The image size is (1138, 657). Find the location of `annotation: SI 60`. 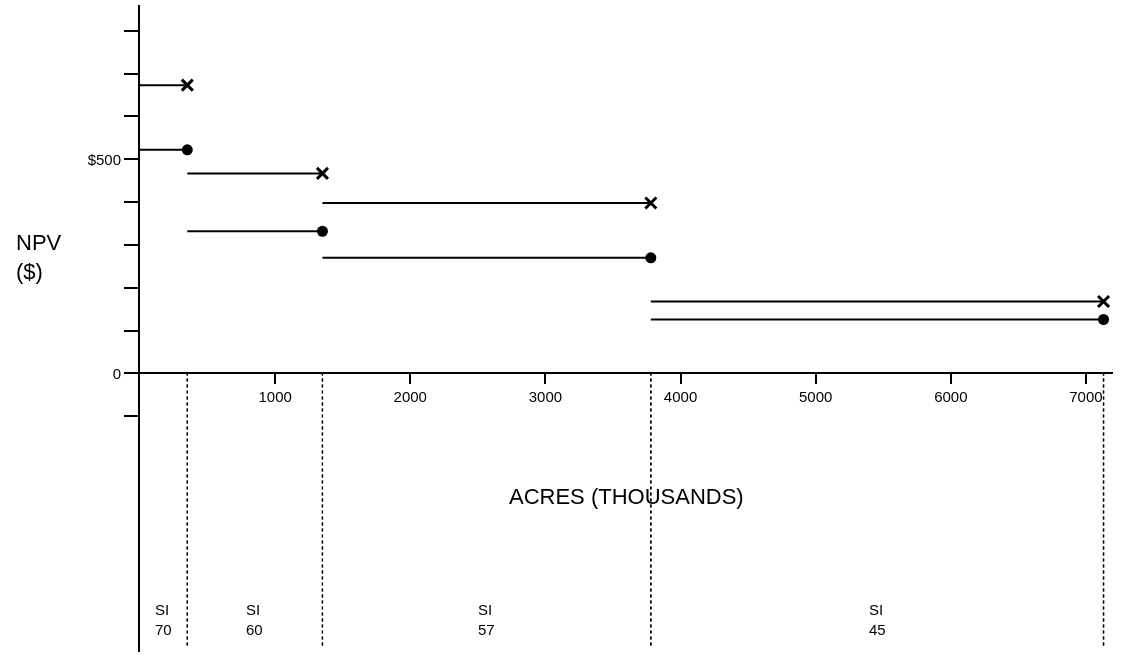

annotation: SI 60 is located at coordinates (254, 619).